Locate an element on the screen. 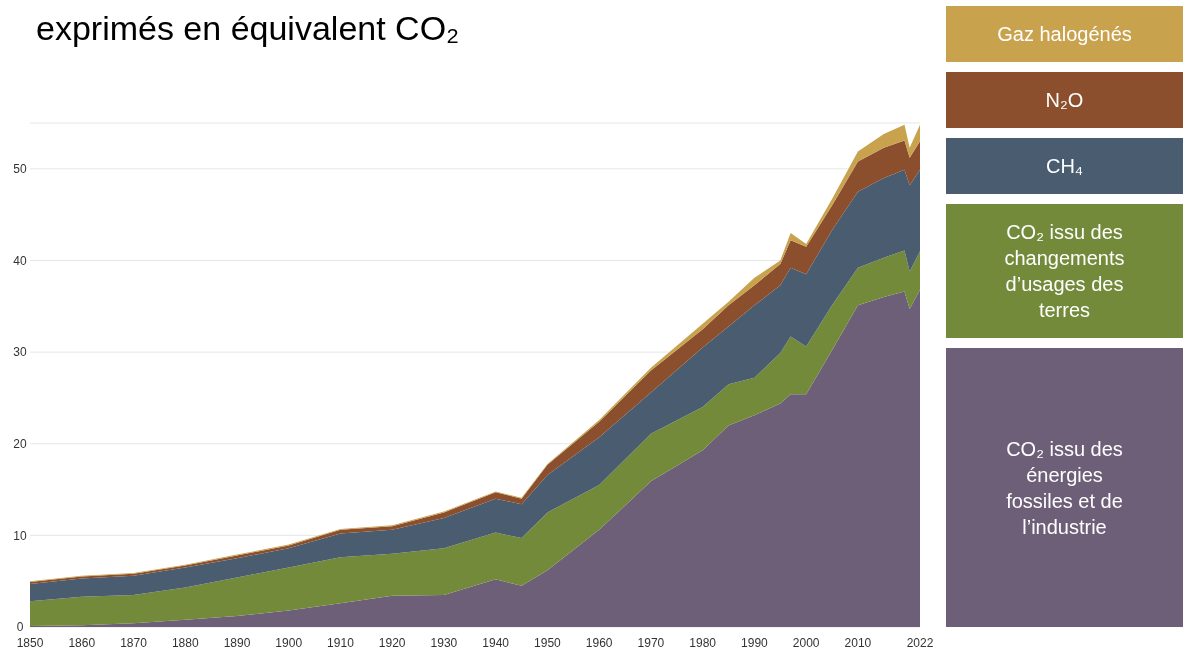  x-tick-label: 1980 is located at coordinates (703, 643).